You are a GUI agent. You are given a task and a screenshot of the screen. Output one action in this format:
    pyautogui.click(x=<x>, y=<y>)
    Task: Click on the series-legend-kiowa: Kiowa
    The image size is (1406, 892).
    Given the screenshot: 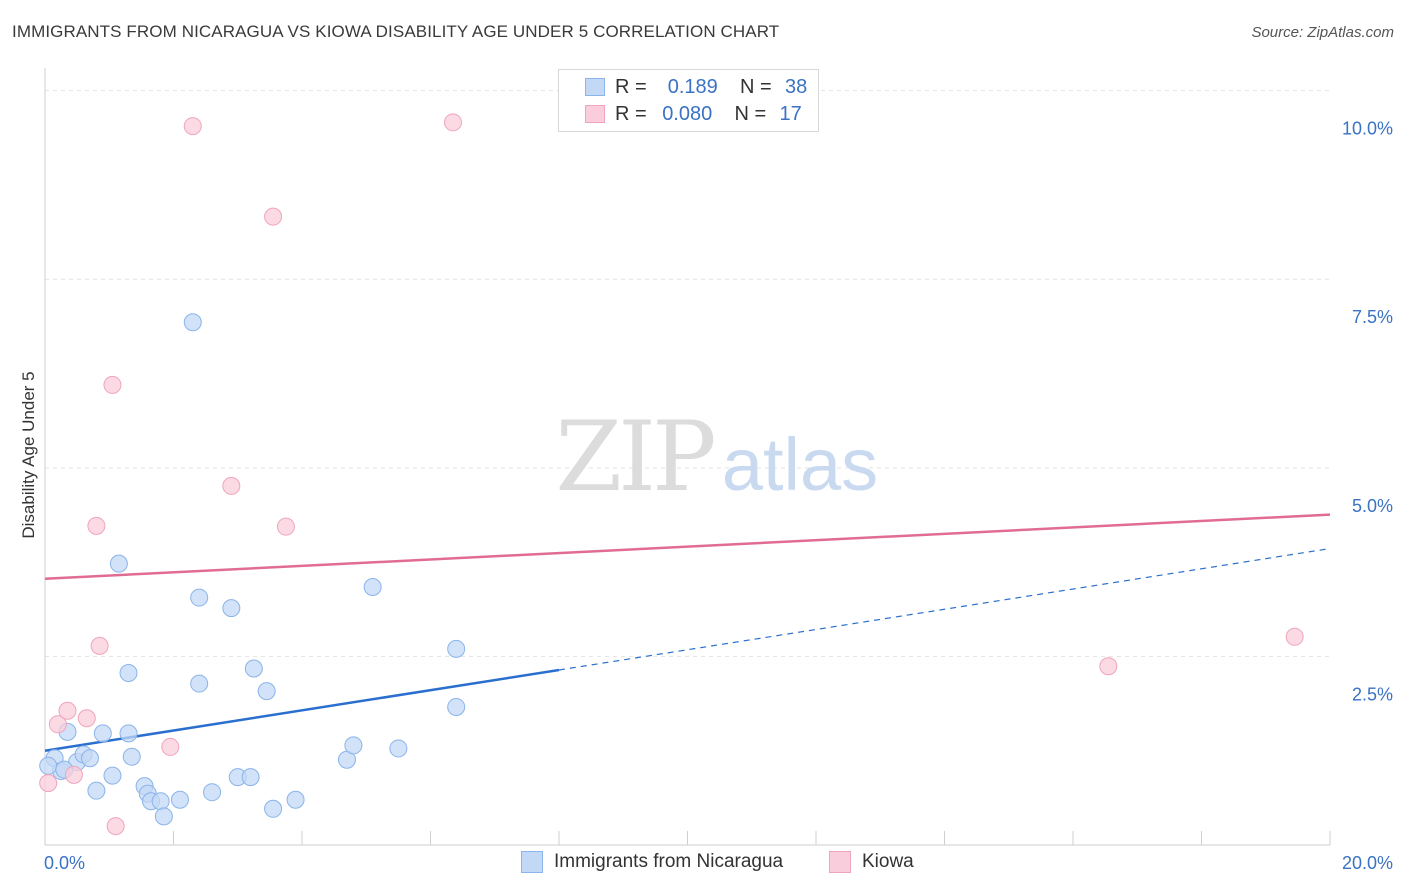 What is the action you would take?
    pyautogui.click(x=871, y=862)
    